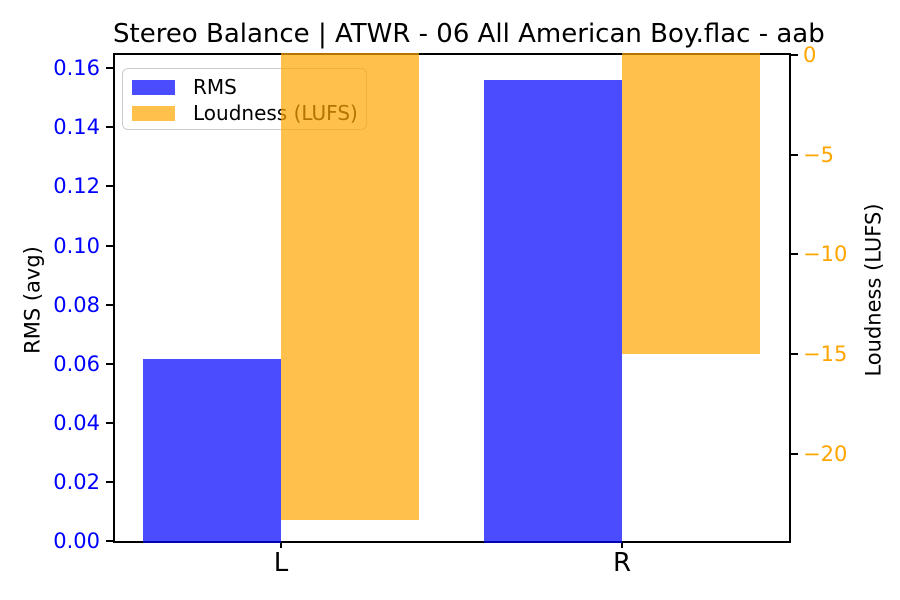 Image resolution: width=900 pixels, height=600 pixels. I want to click on right-tick-label: 0, so click(810, 55).